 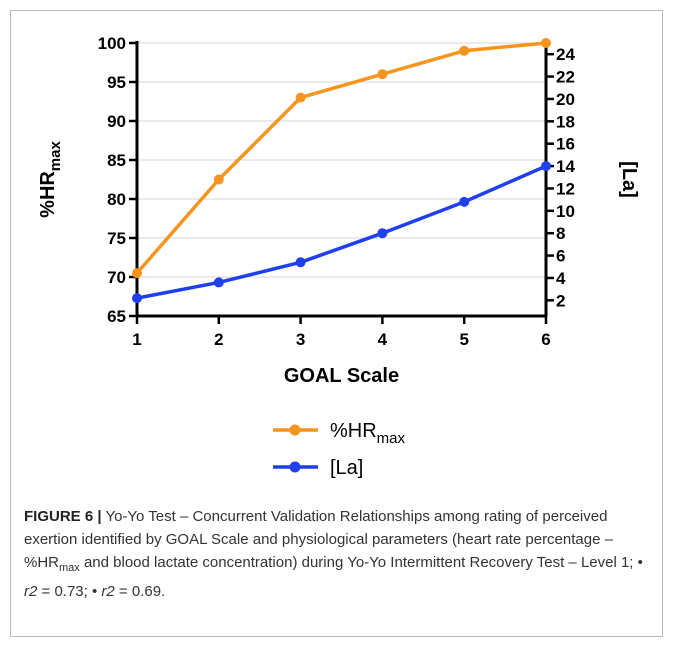 I want to click on y-left-tick-label: 75, so click(x=116, y=238).